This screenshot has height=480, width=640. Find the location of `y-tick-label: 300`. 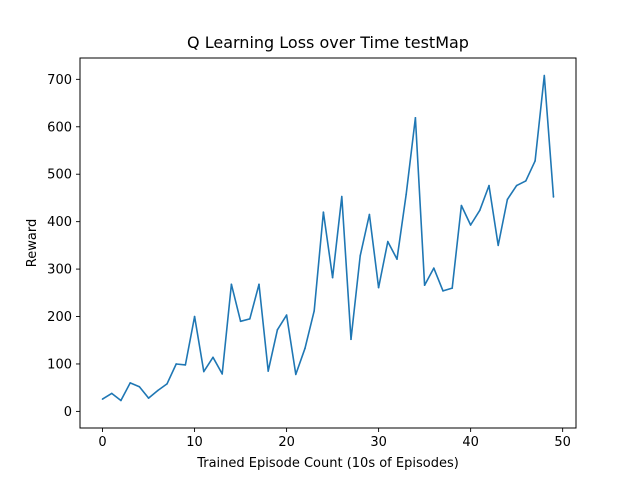

y-tick-label: 300 is located at coordinates (59, 270).